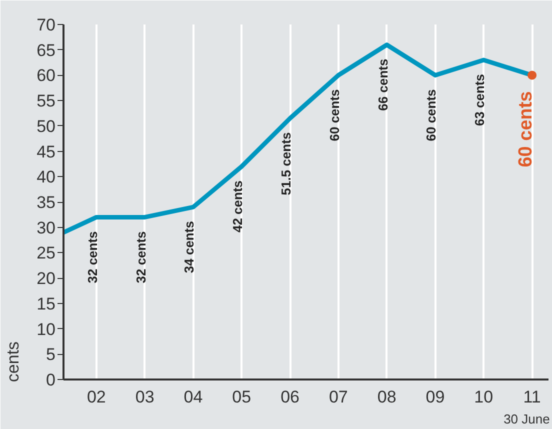 This screenshot has width=552, height=429. Describe the element at coordinates (480, 100) in the screenshot. I see `data-label: 63 cents` at that location.